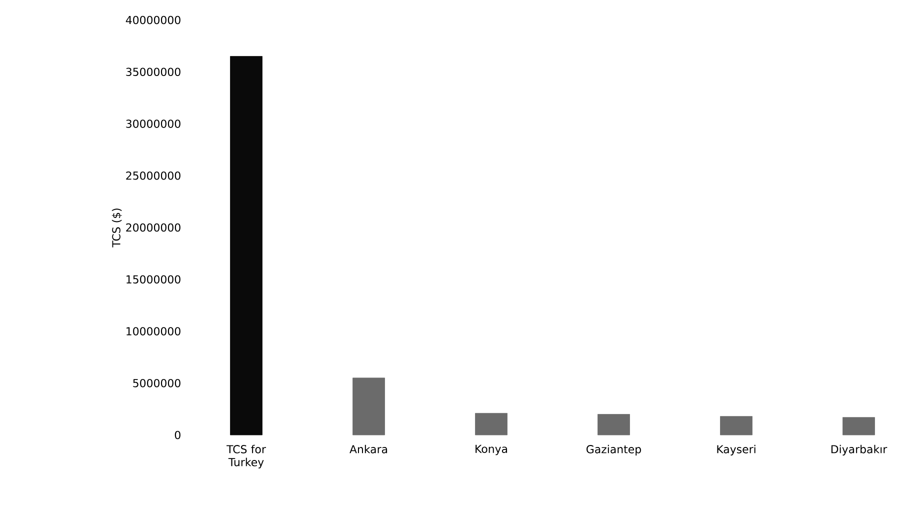 This screenshot has width=920, height=509. What do you see at coordinates (613, 450) in the screenshot?
I see `x-tick-label: Gaziantep` at bounding box center [613, 450].